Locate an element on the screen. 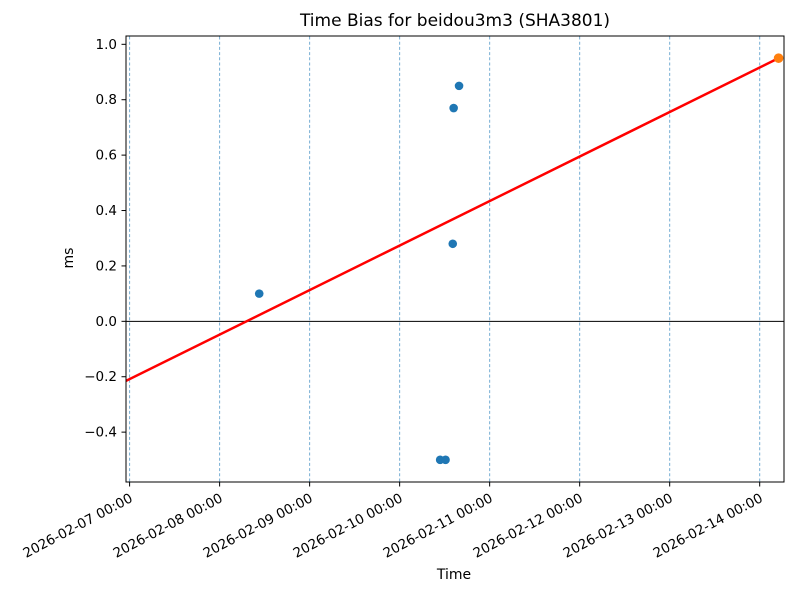 This screenshot has height=600, width=800. y-axis-label: ms is located at coordinates (69, 258).